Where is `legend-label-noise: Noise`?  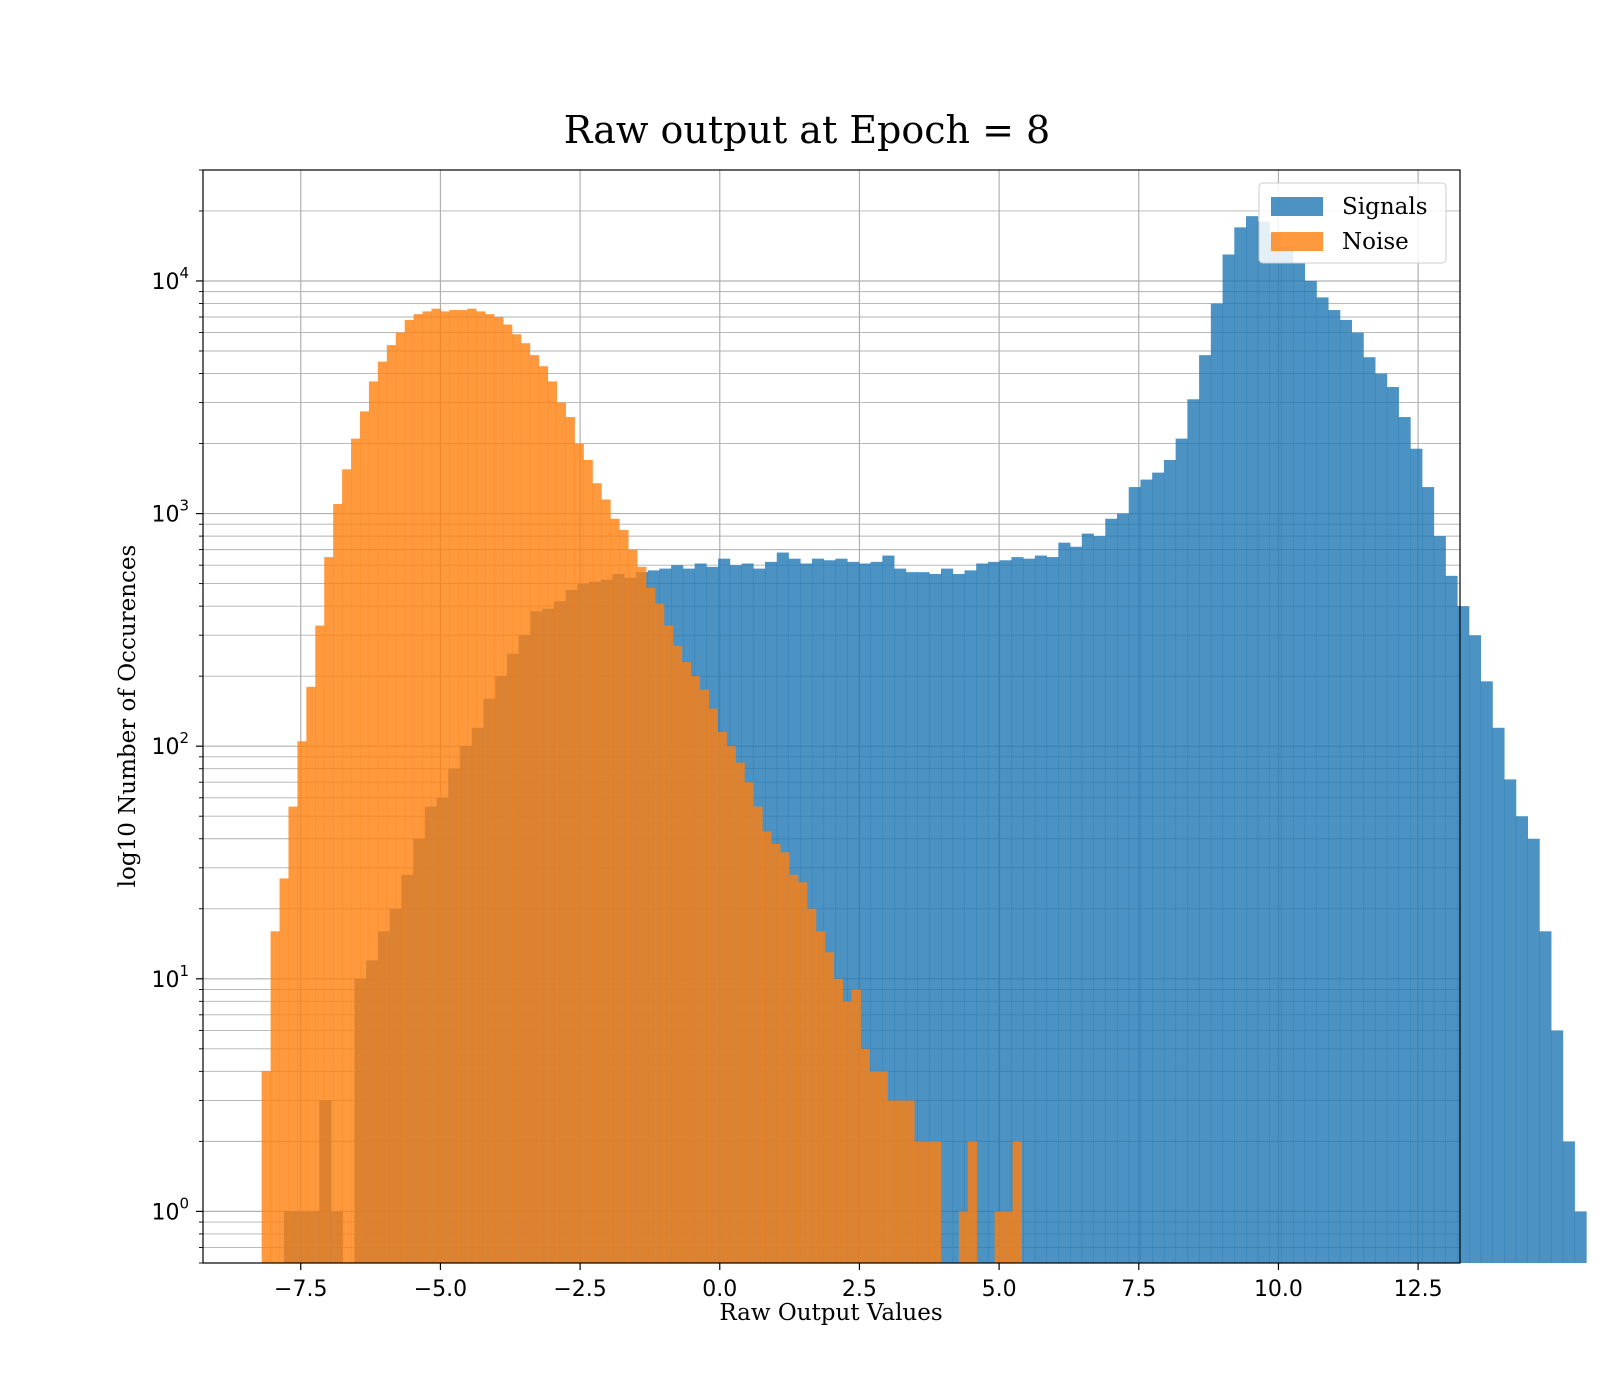 legend-label-noise: Noise is located at coordinates (1375, 242).